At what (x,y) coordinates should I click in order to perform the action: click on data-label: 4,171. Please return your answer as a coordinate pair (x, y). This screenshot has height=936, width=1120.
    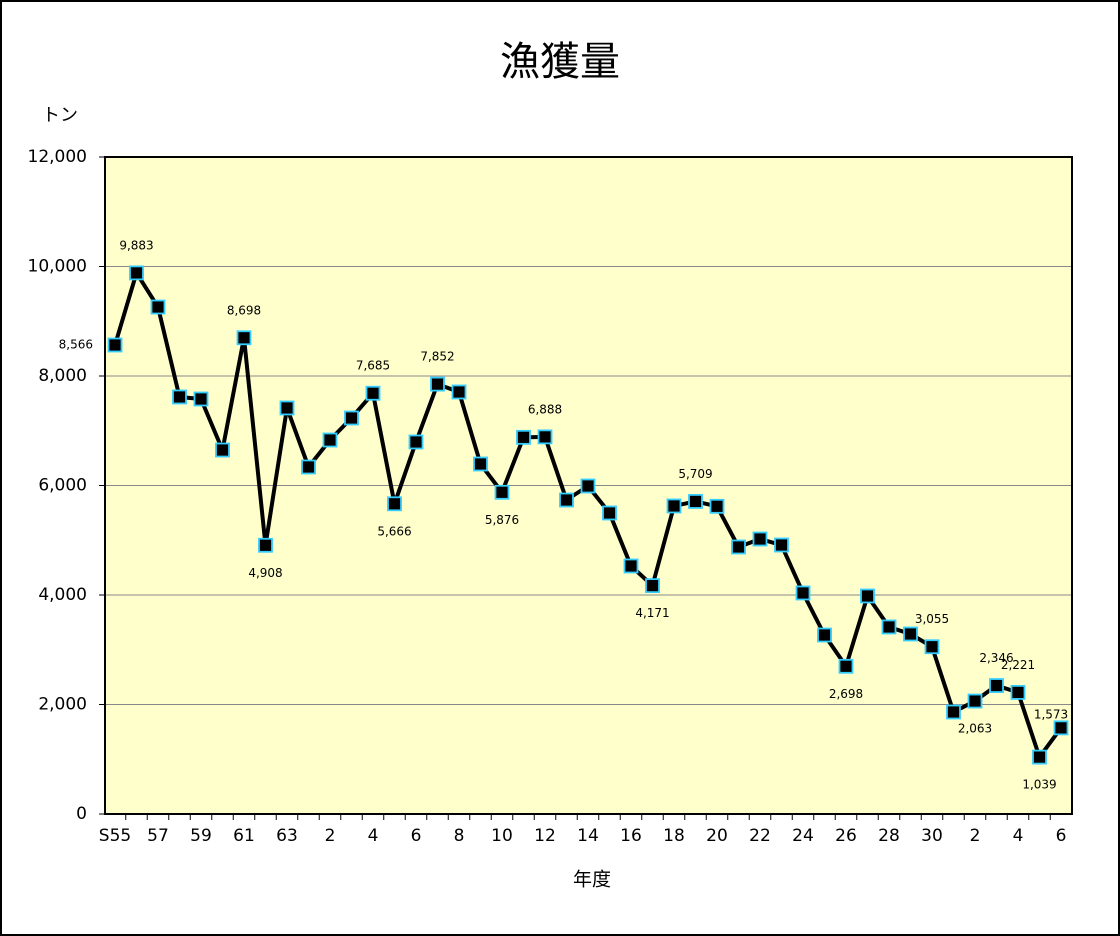
    Looking at the image, I should click on (652, 613).